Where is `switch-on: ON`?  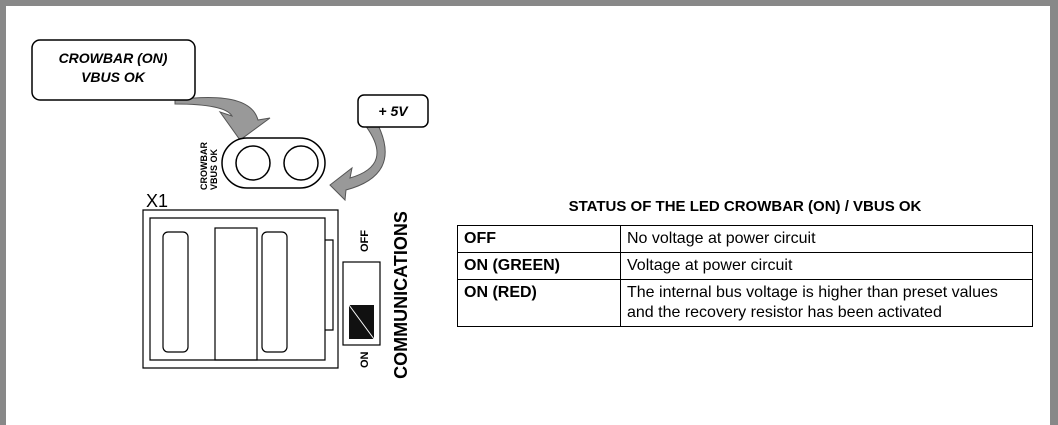
switch-on: ON is located at coordinates (365, 359).